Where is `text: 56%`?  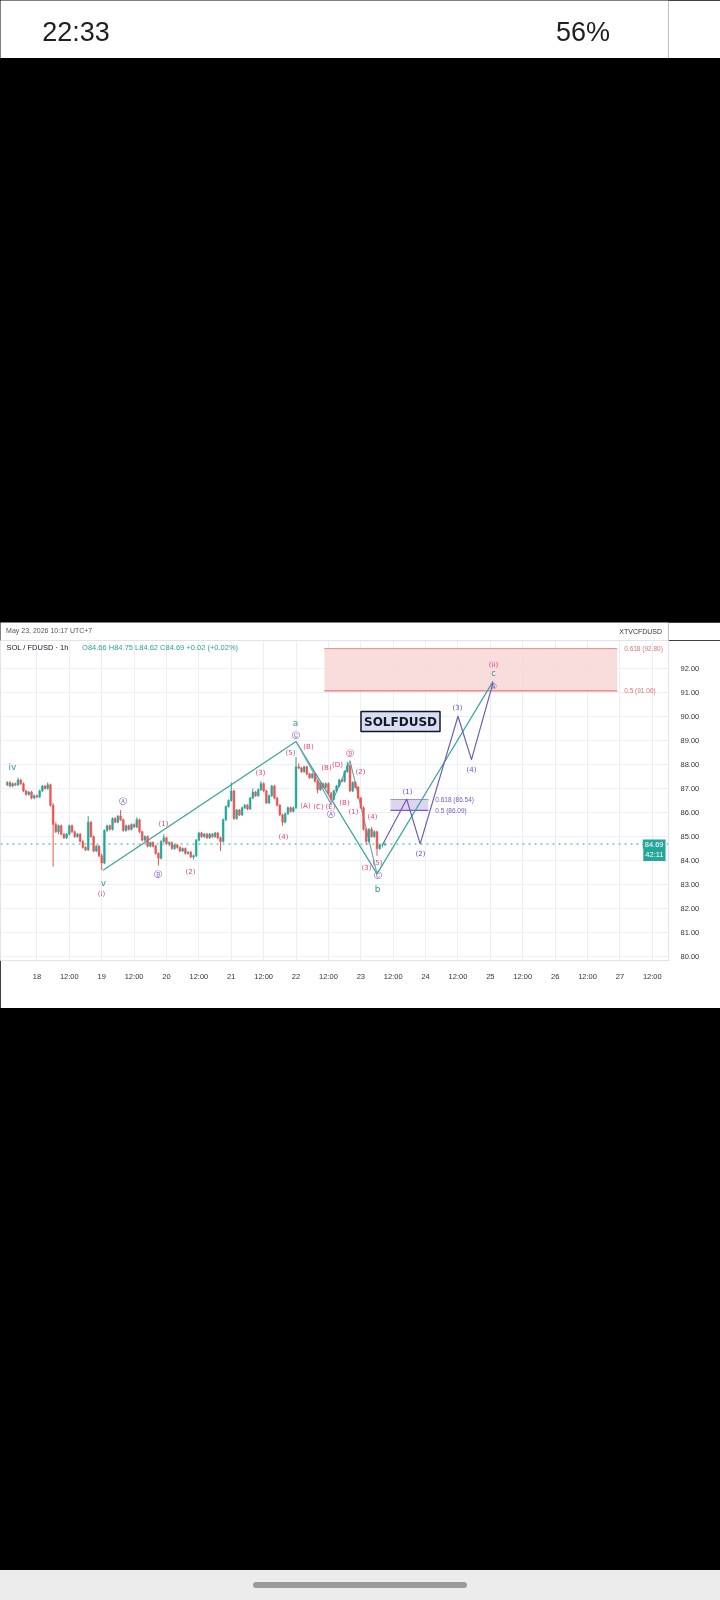
text: 56% is located at coordinates (583, 31).